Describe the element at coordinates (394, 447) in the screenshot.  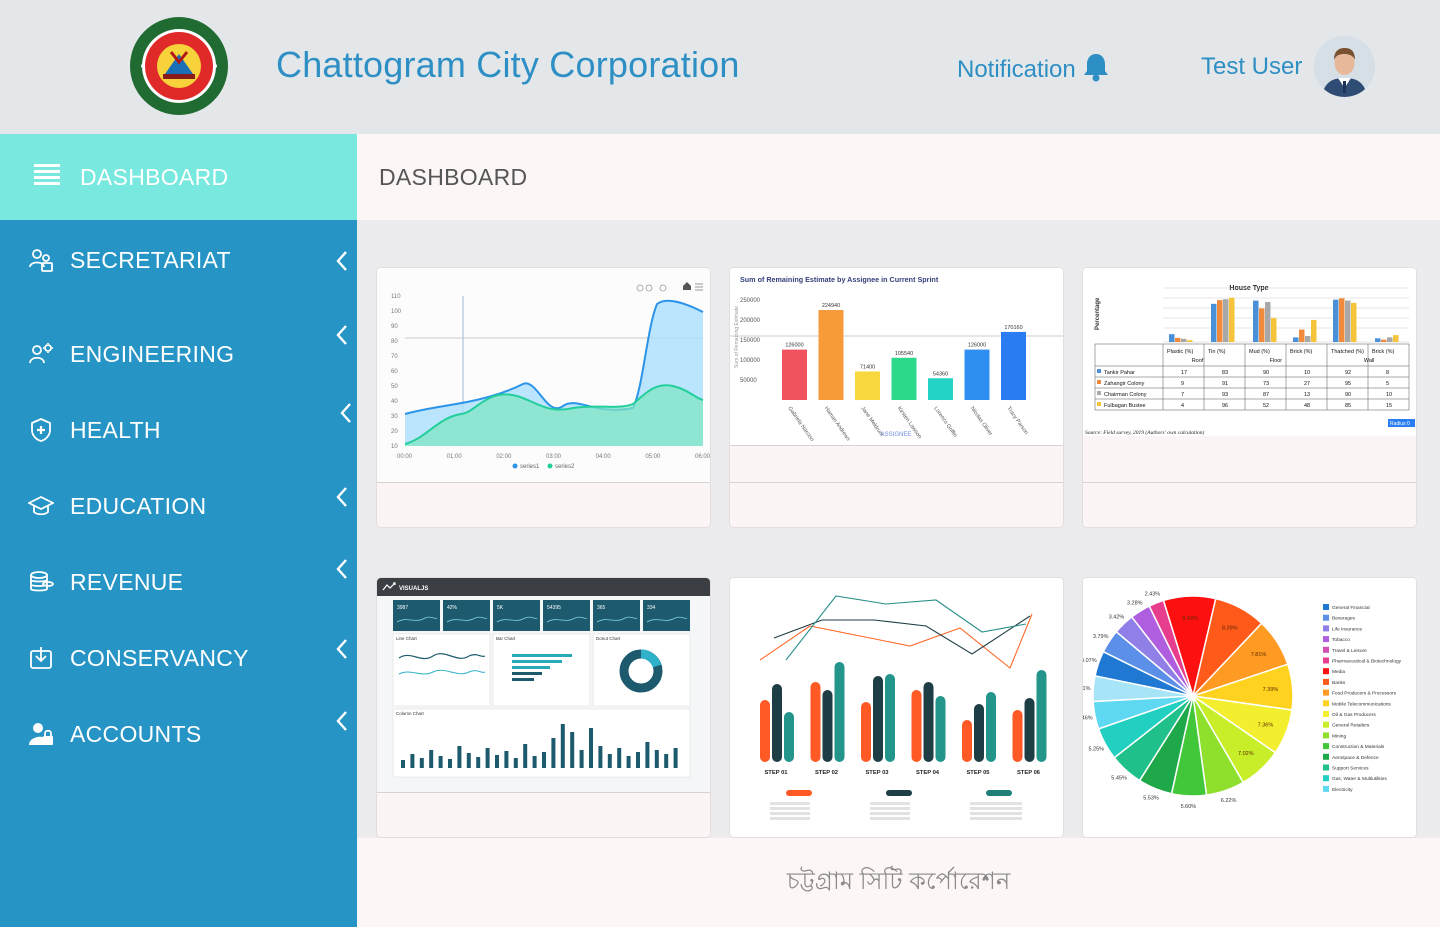
I see `area-y-tick: 10` at that location.